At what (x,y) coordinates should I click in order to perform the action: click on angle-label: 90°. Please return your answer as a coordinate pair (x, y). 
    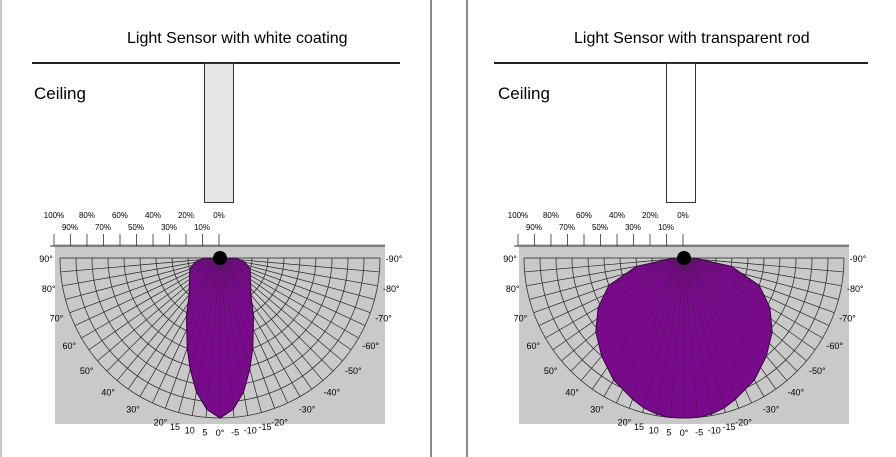
    Looking at the image, I should click on (46, 259).